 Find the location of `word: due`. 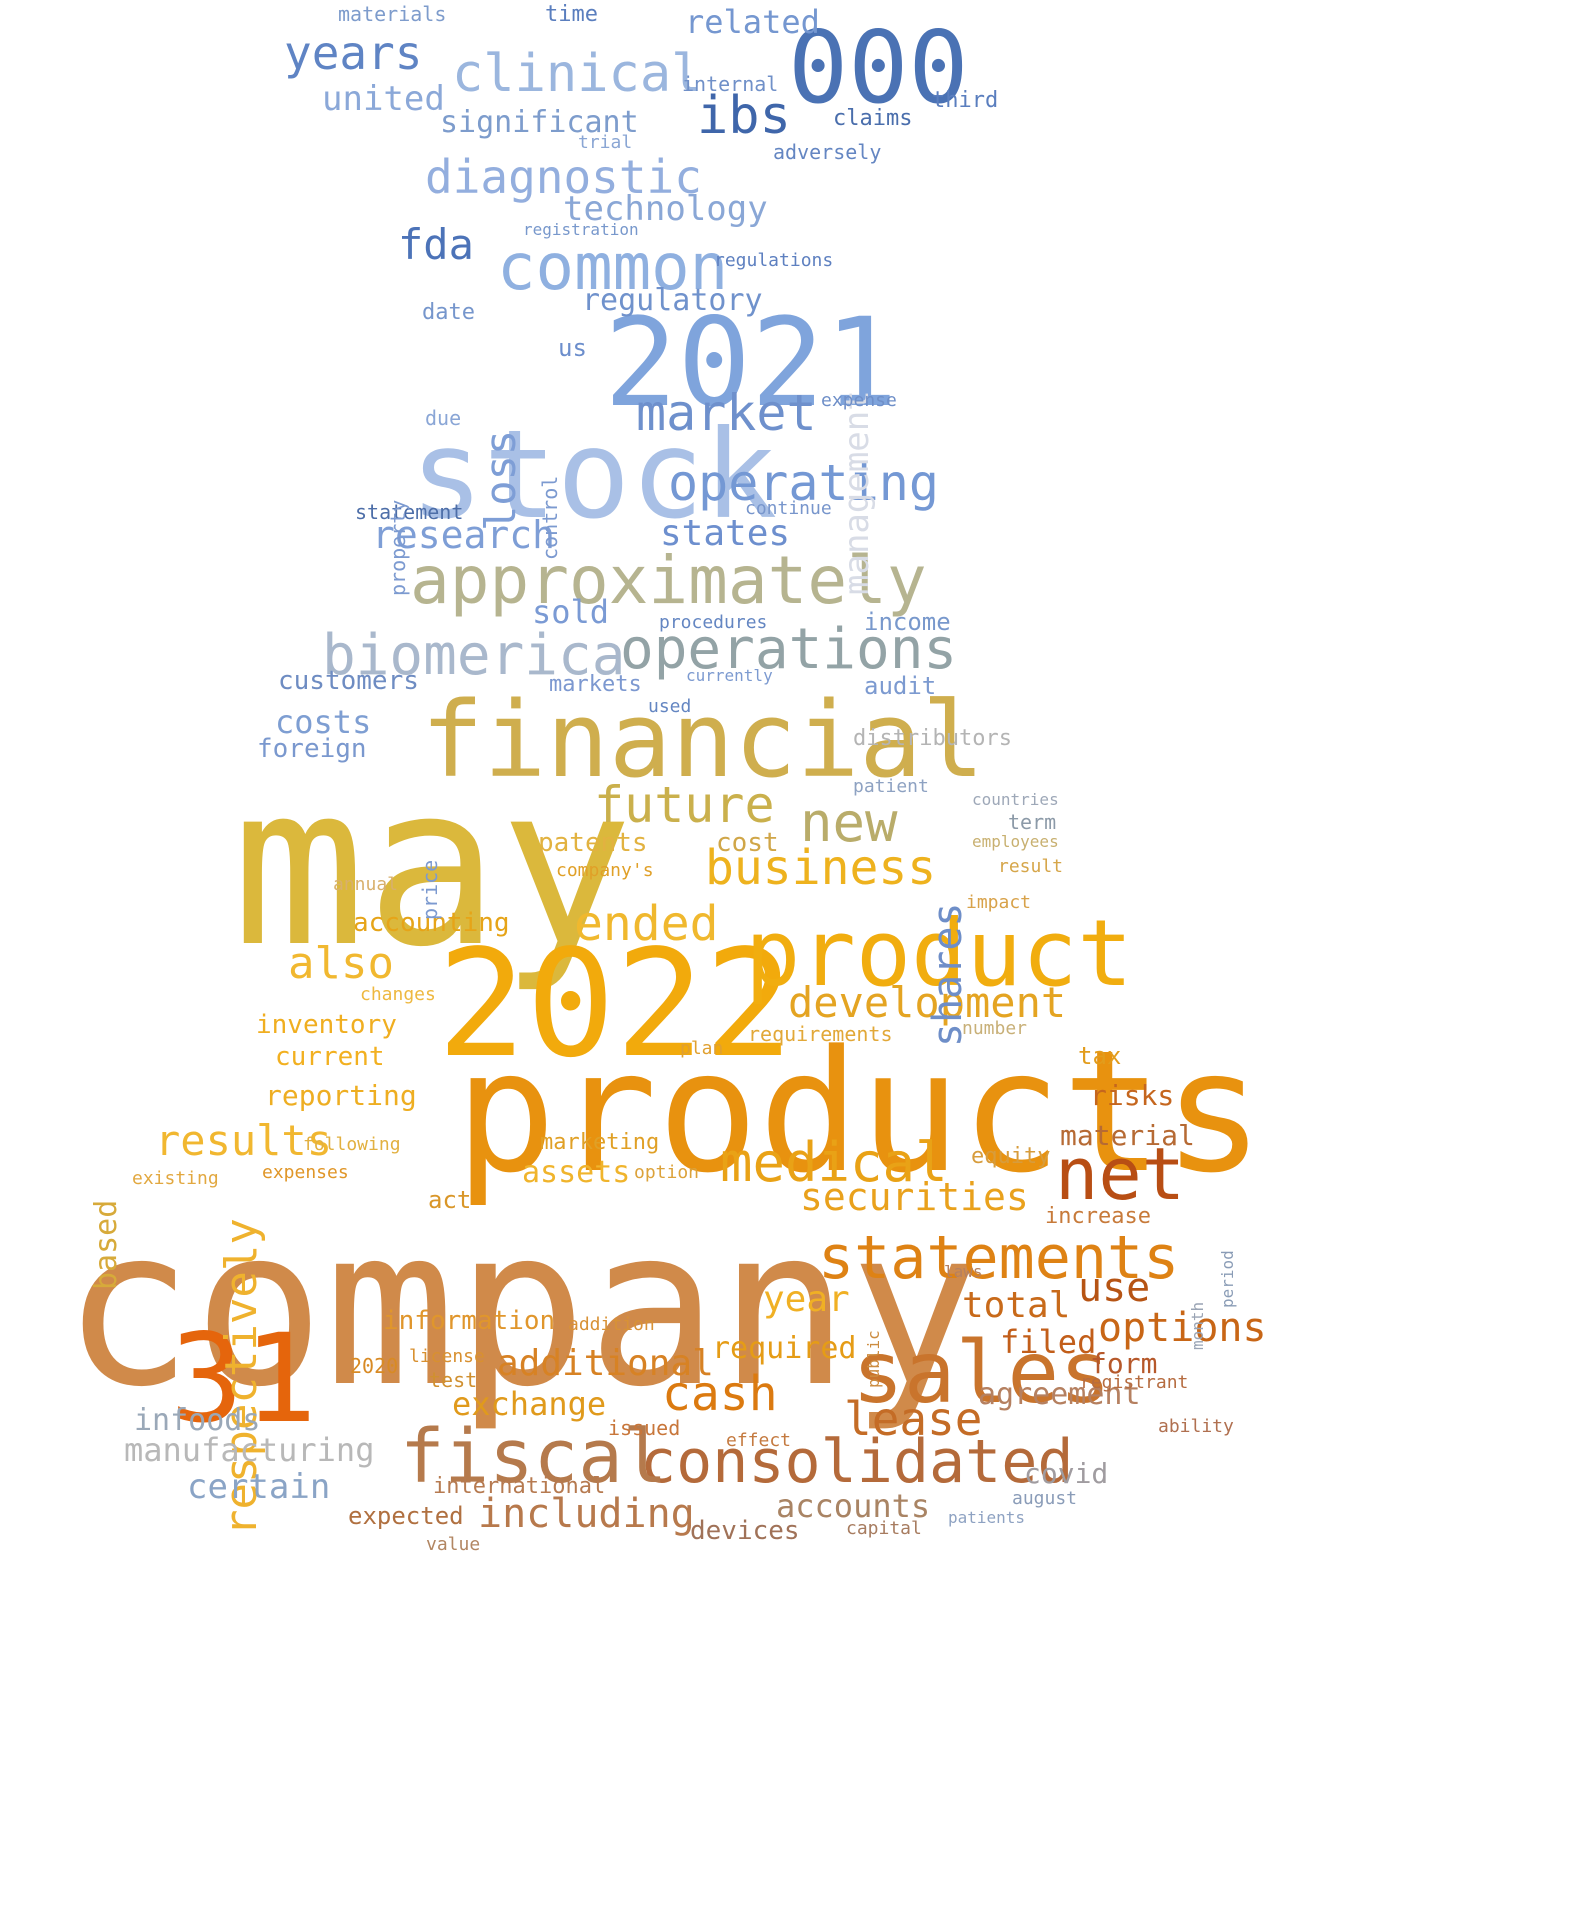

word: due is located at coordinates (443, 418).